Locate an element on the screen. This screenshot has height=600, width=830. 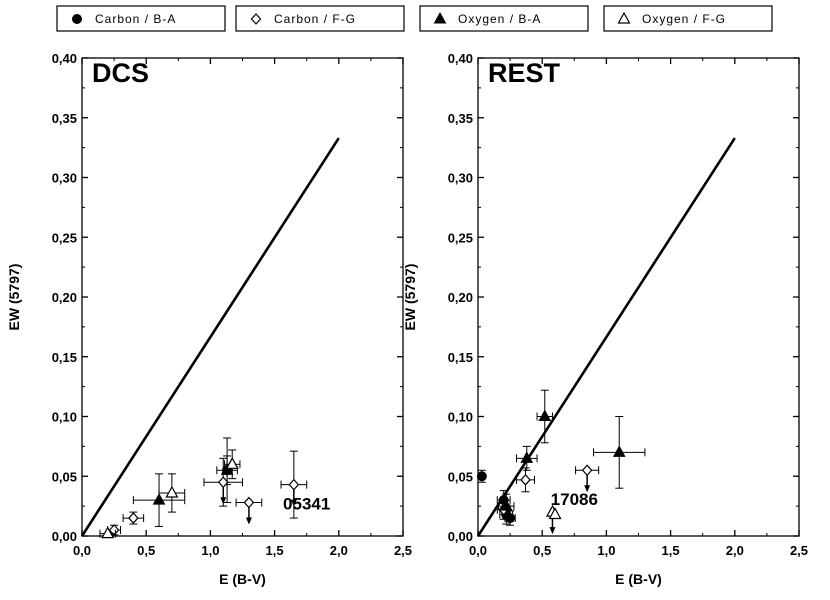
panel-title: DCS is located at coordinates (120, 73).